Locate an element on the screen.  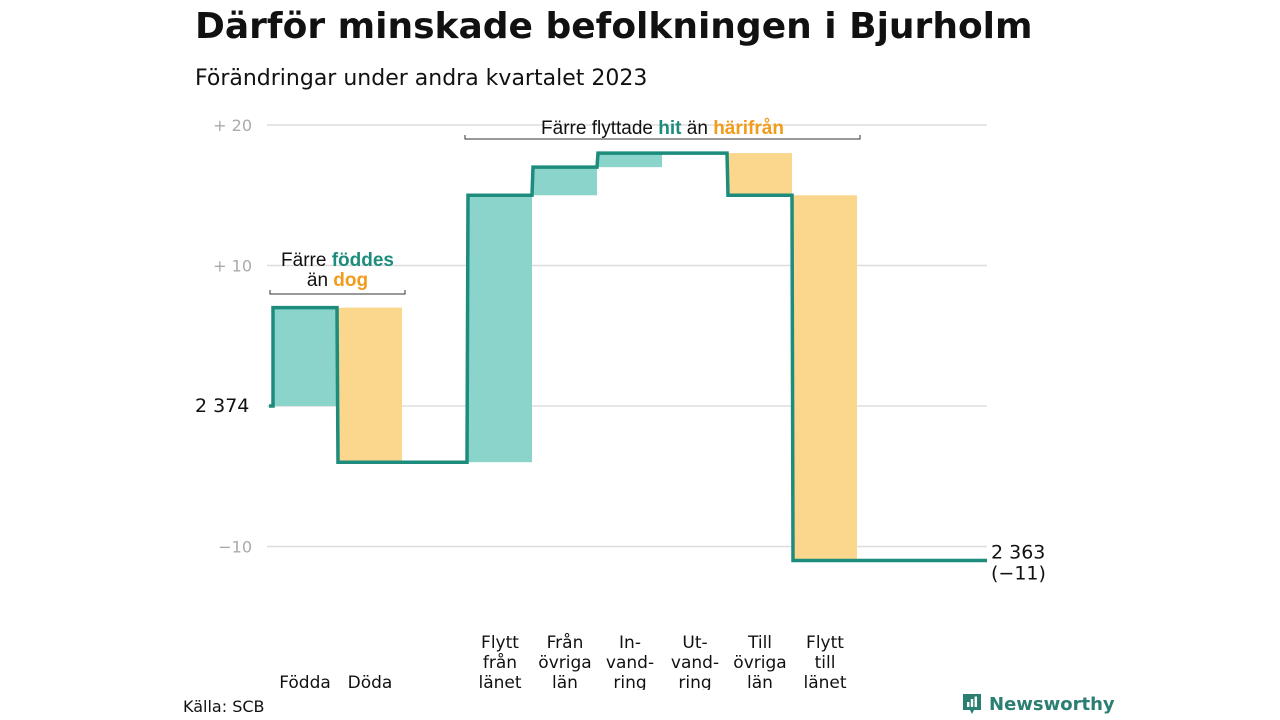
annotation-text: Färre flyttade hit än härifrån is located at coordinates (662, 128).